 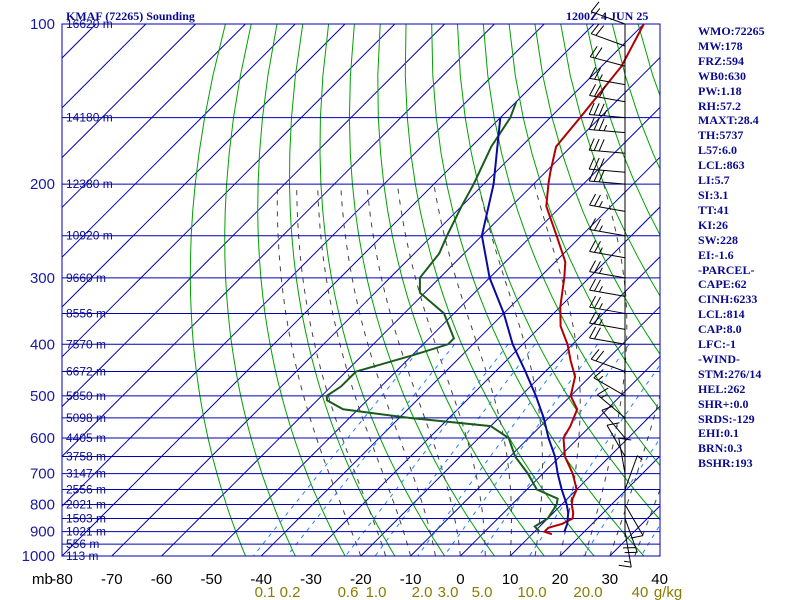 What do you see at coordinates (89, 118) in the screenshot?
I see `height-label: 14180 m` at bounding box center [89, 118].